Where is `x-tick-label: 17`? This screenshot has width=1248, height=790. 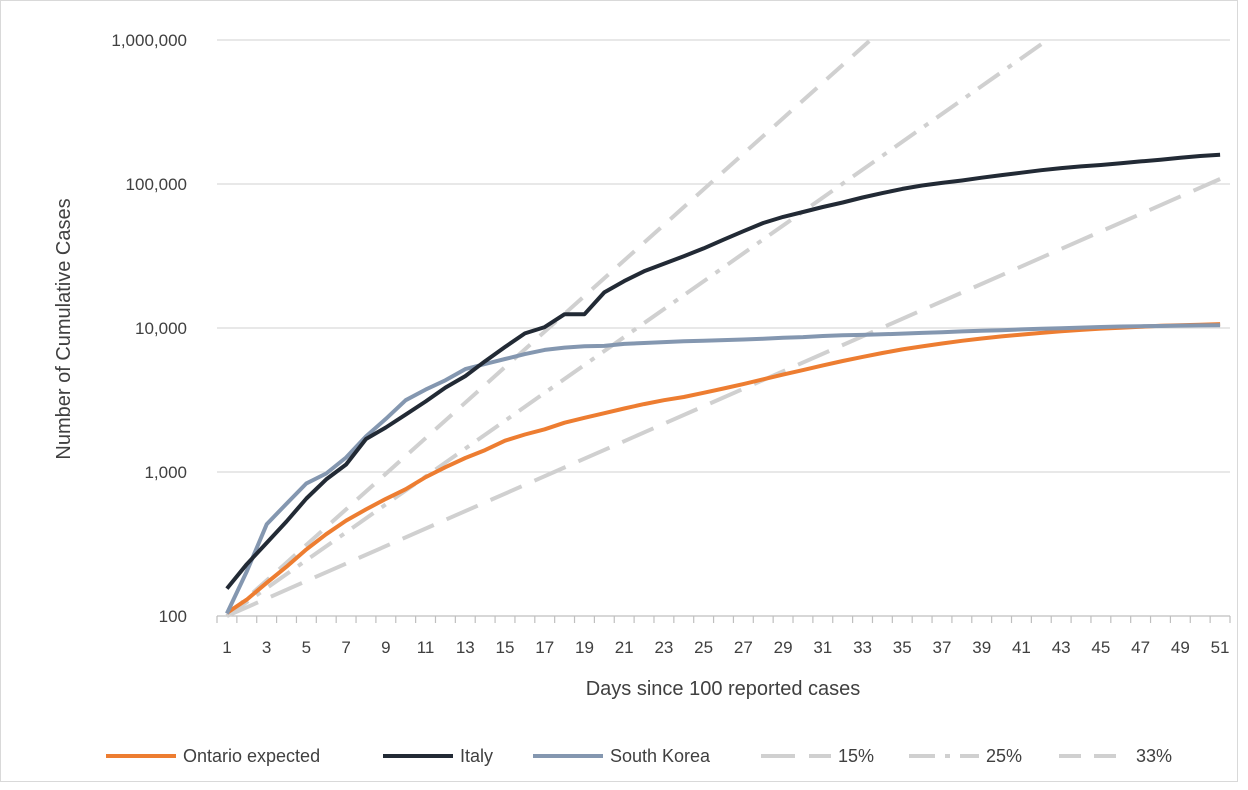
x-tick-label: 17 is located at coordinates (544, 647).